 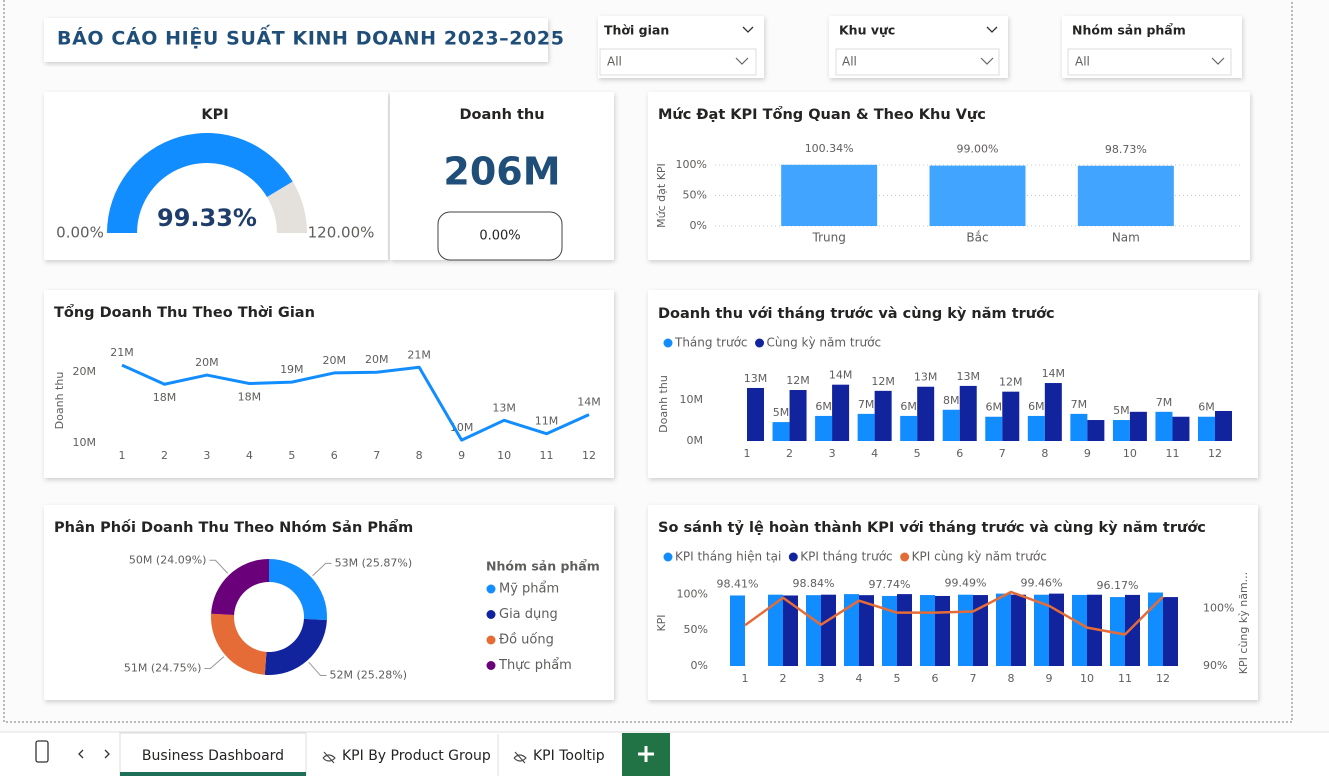 What do you see at coordinates (917, 62) in the screenshot?
I see `dropdown` at bounding box center [917, 62].